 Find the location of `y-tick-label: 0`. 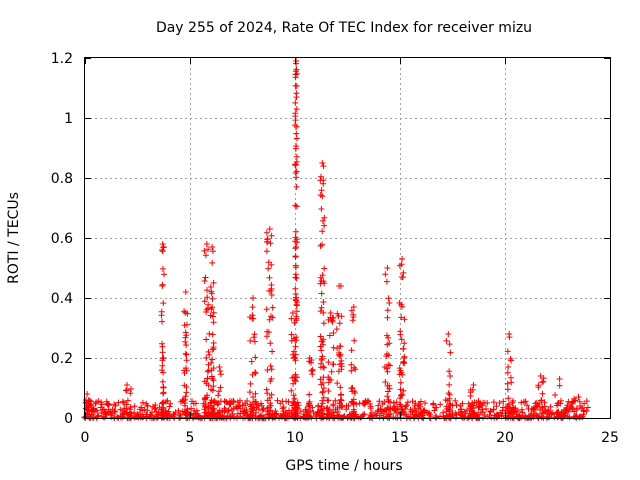

y-tick-label: 0 is located at coordinates (68, 419).